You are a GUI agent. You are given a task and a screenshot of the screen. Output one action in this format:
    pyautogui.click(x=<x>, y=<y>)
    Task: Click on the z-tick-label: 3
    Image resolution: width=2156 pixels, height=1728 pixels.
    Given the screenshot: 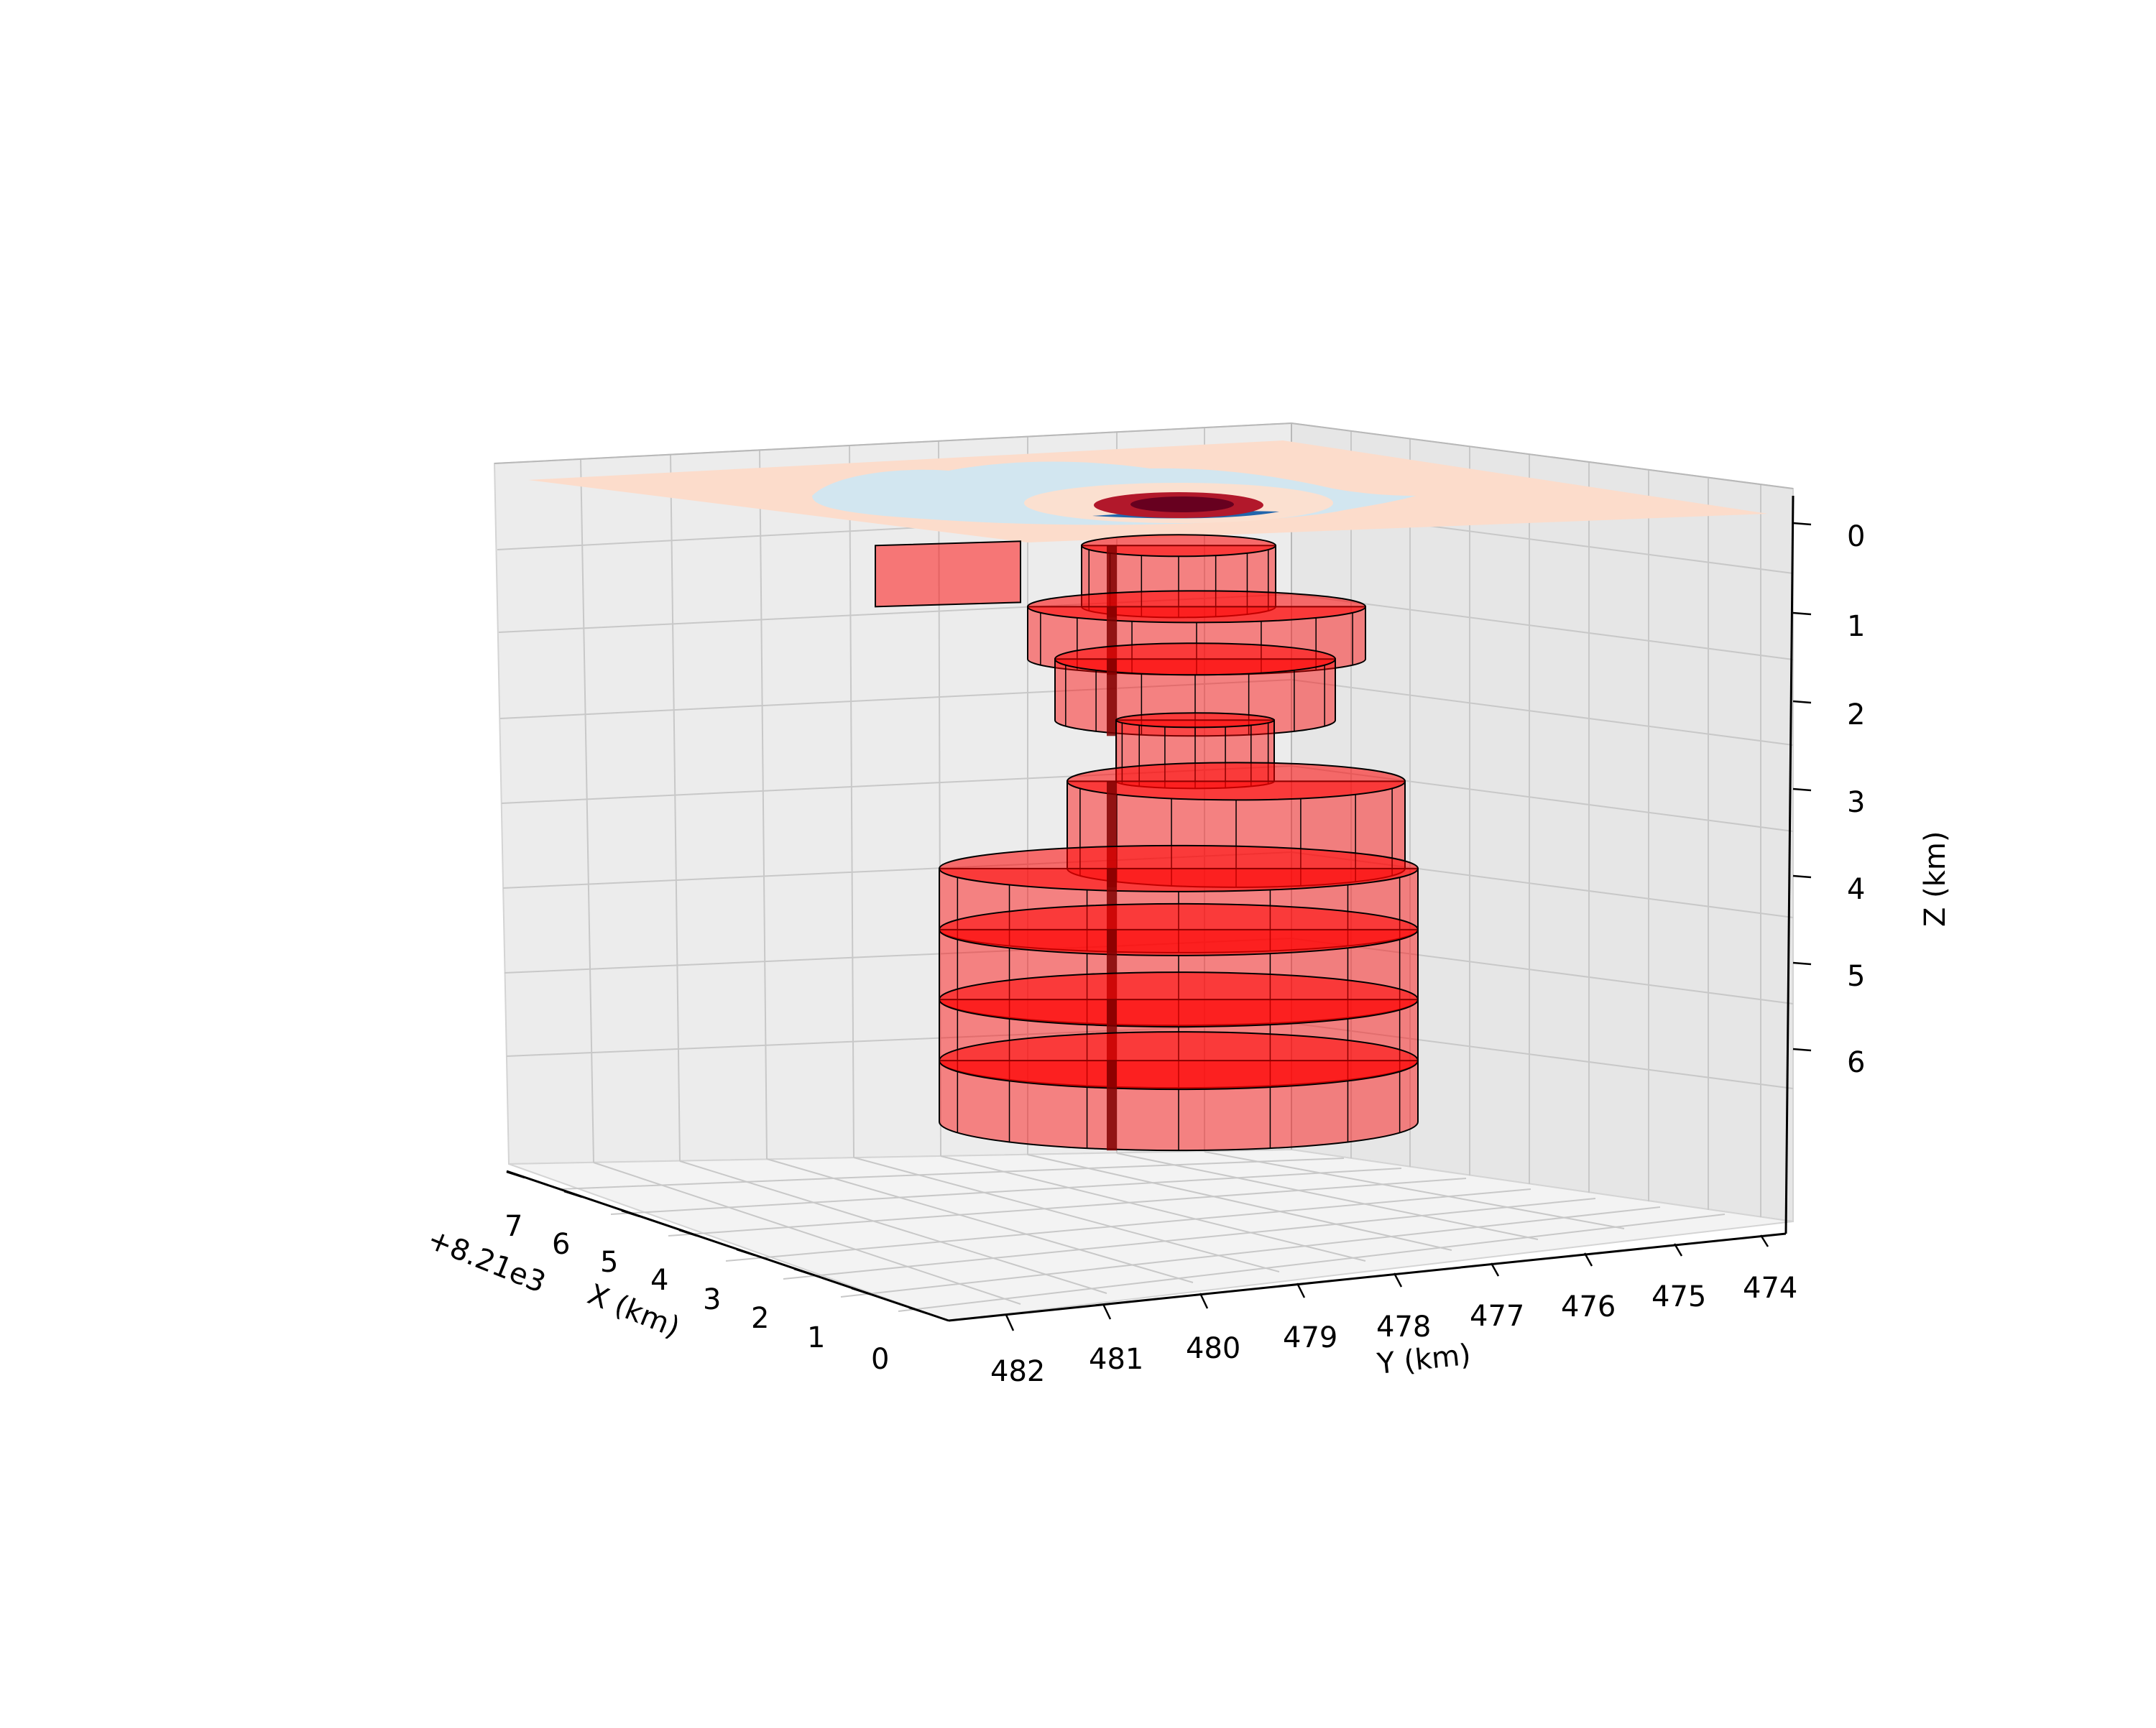 What is the action you would take?
    pyautogui.click(x=1856, y=803)
    